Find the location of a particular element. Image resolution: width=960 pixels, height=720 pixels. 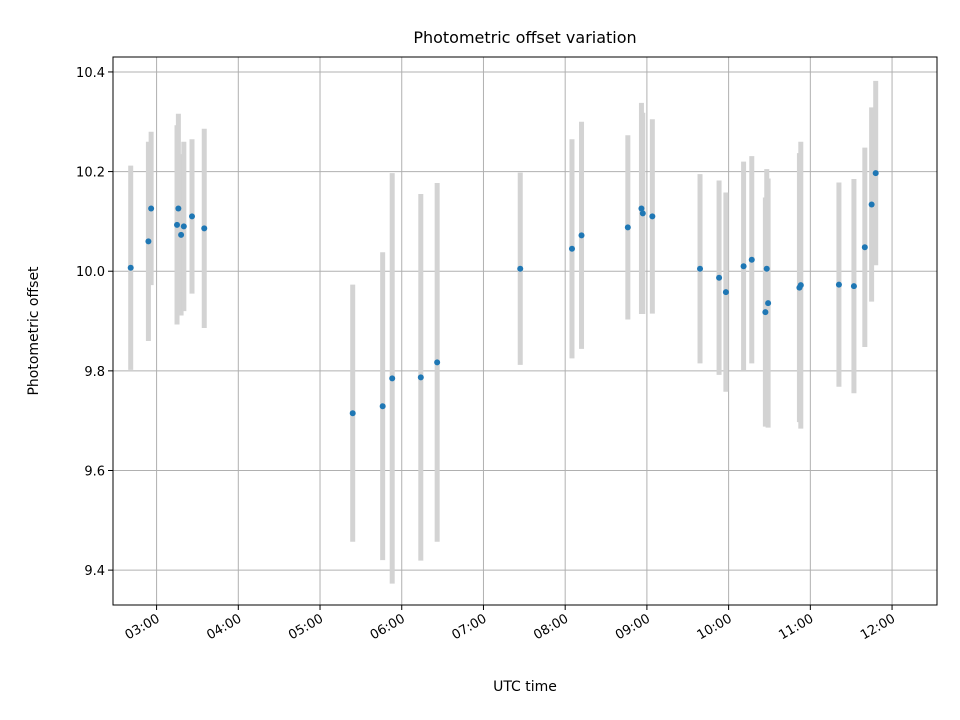

y-tick-label: 10.2 is located at coordinates (90, 173).